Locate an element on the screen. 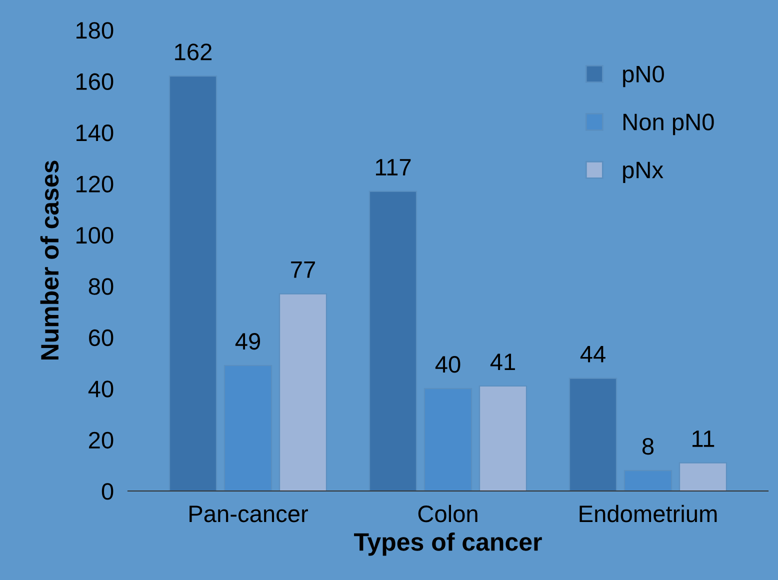 Image resolution: width=778 pixels, height=580 pixels. data-label: 41 is located at coordinates (502, 362).